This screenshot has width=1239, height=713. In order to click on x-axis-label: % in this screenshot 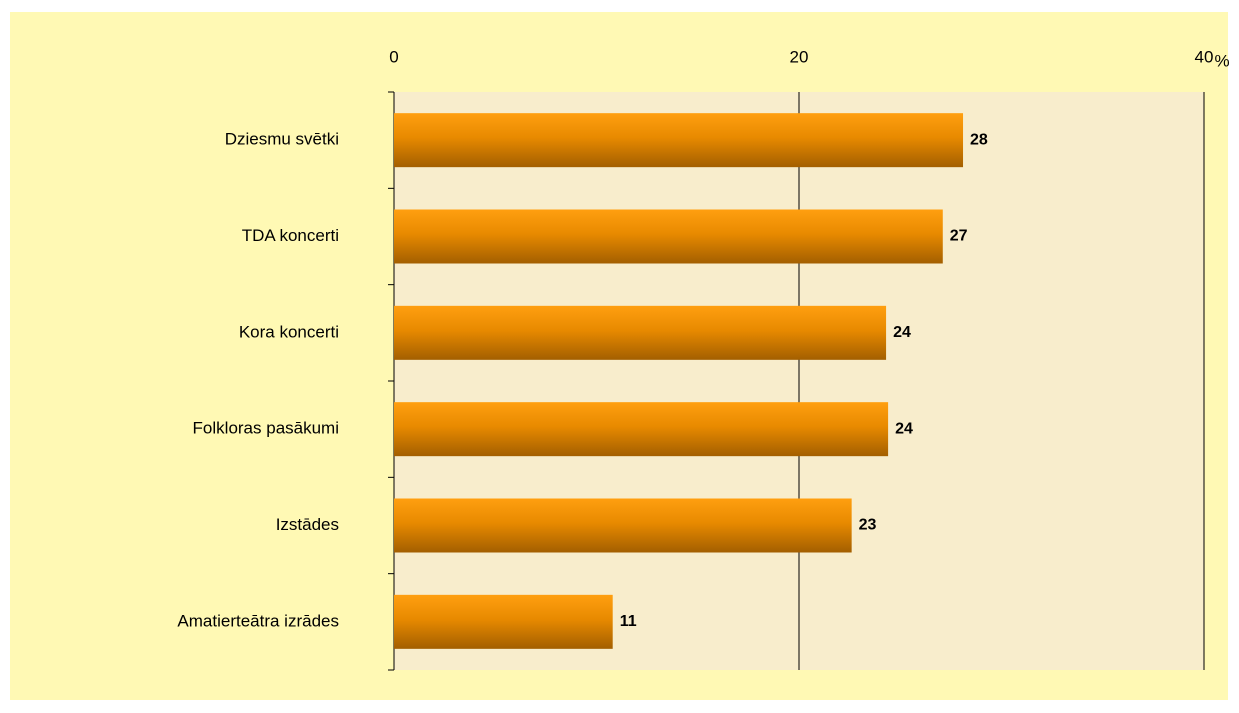, I will do `click(1221, 60)`.